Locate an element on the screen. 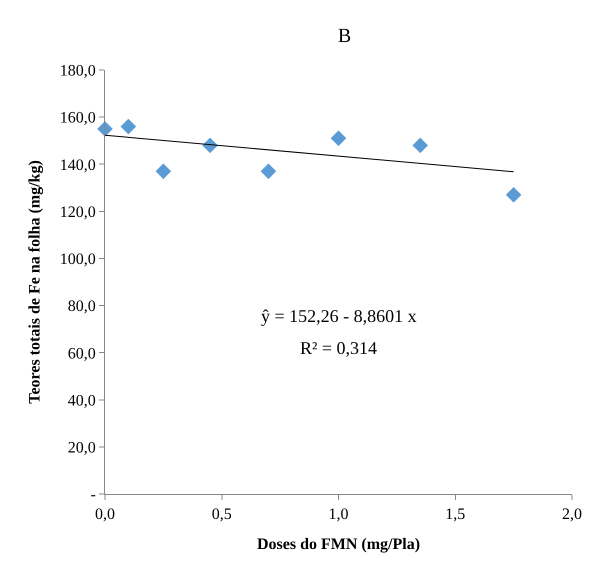  x-tick-label: 0,0 is located at coordinates (105, 515).